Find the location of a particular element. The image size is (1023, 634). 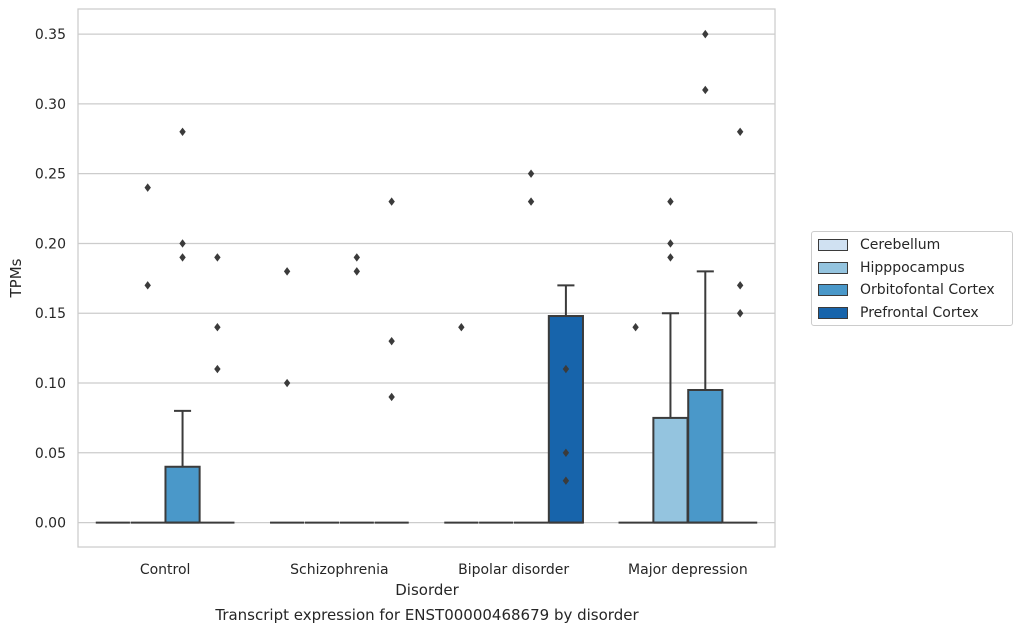

legend-label: Hipppocampus is located at coordinates (912, 268).